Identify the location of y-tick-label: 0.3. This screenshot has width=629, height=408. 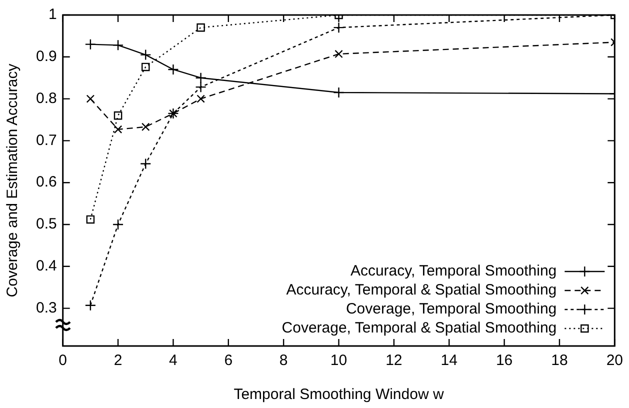
(46, 307).